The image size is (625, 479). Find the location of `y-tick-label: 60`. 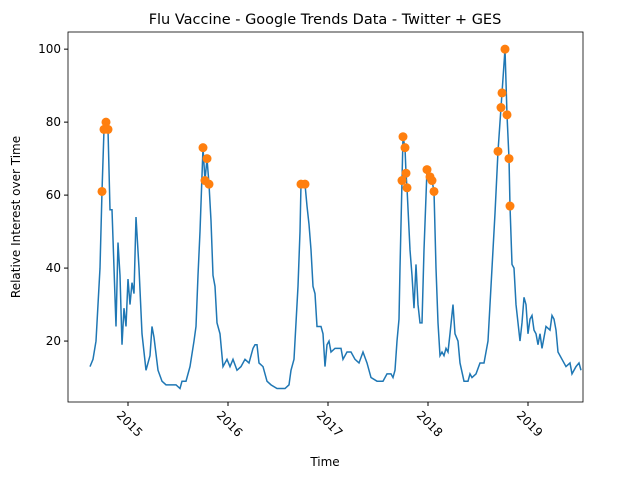

y-tick-label: 60 is located at coordinates (53, 195).